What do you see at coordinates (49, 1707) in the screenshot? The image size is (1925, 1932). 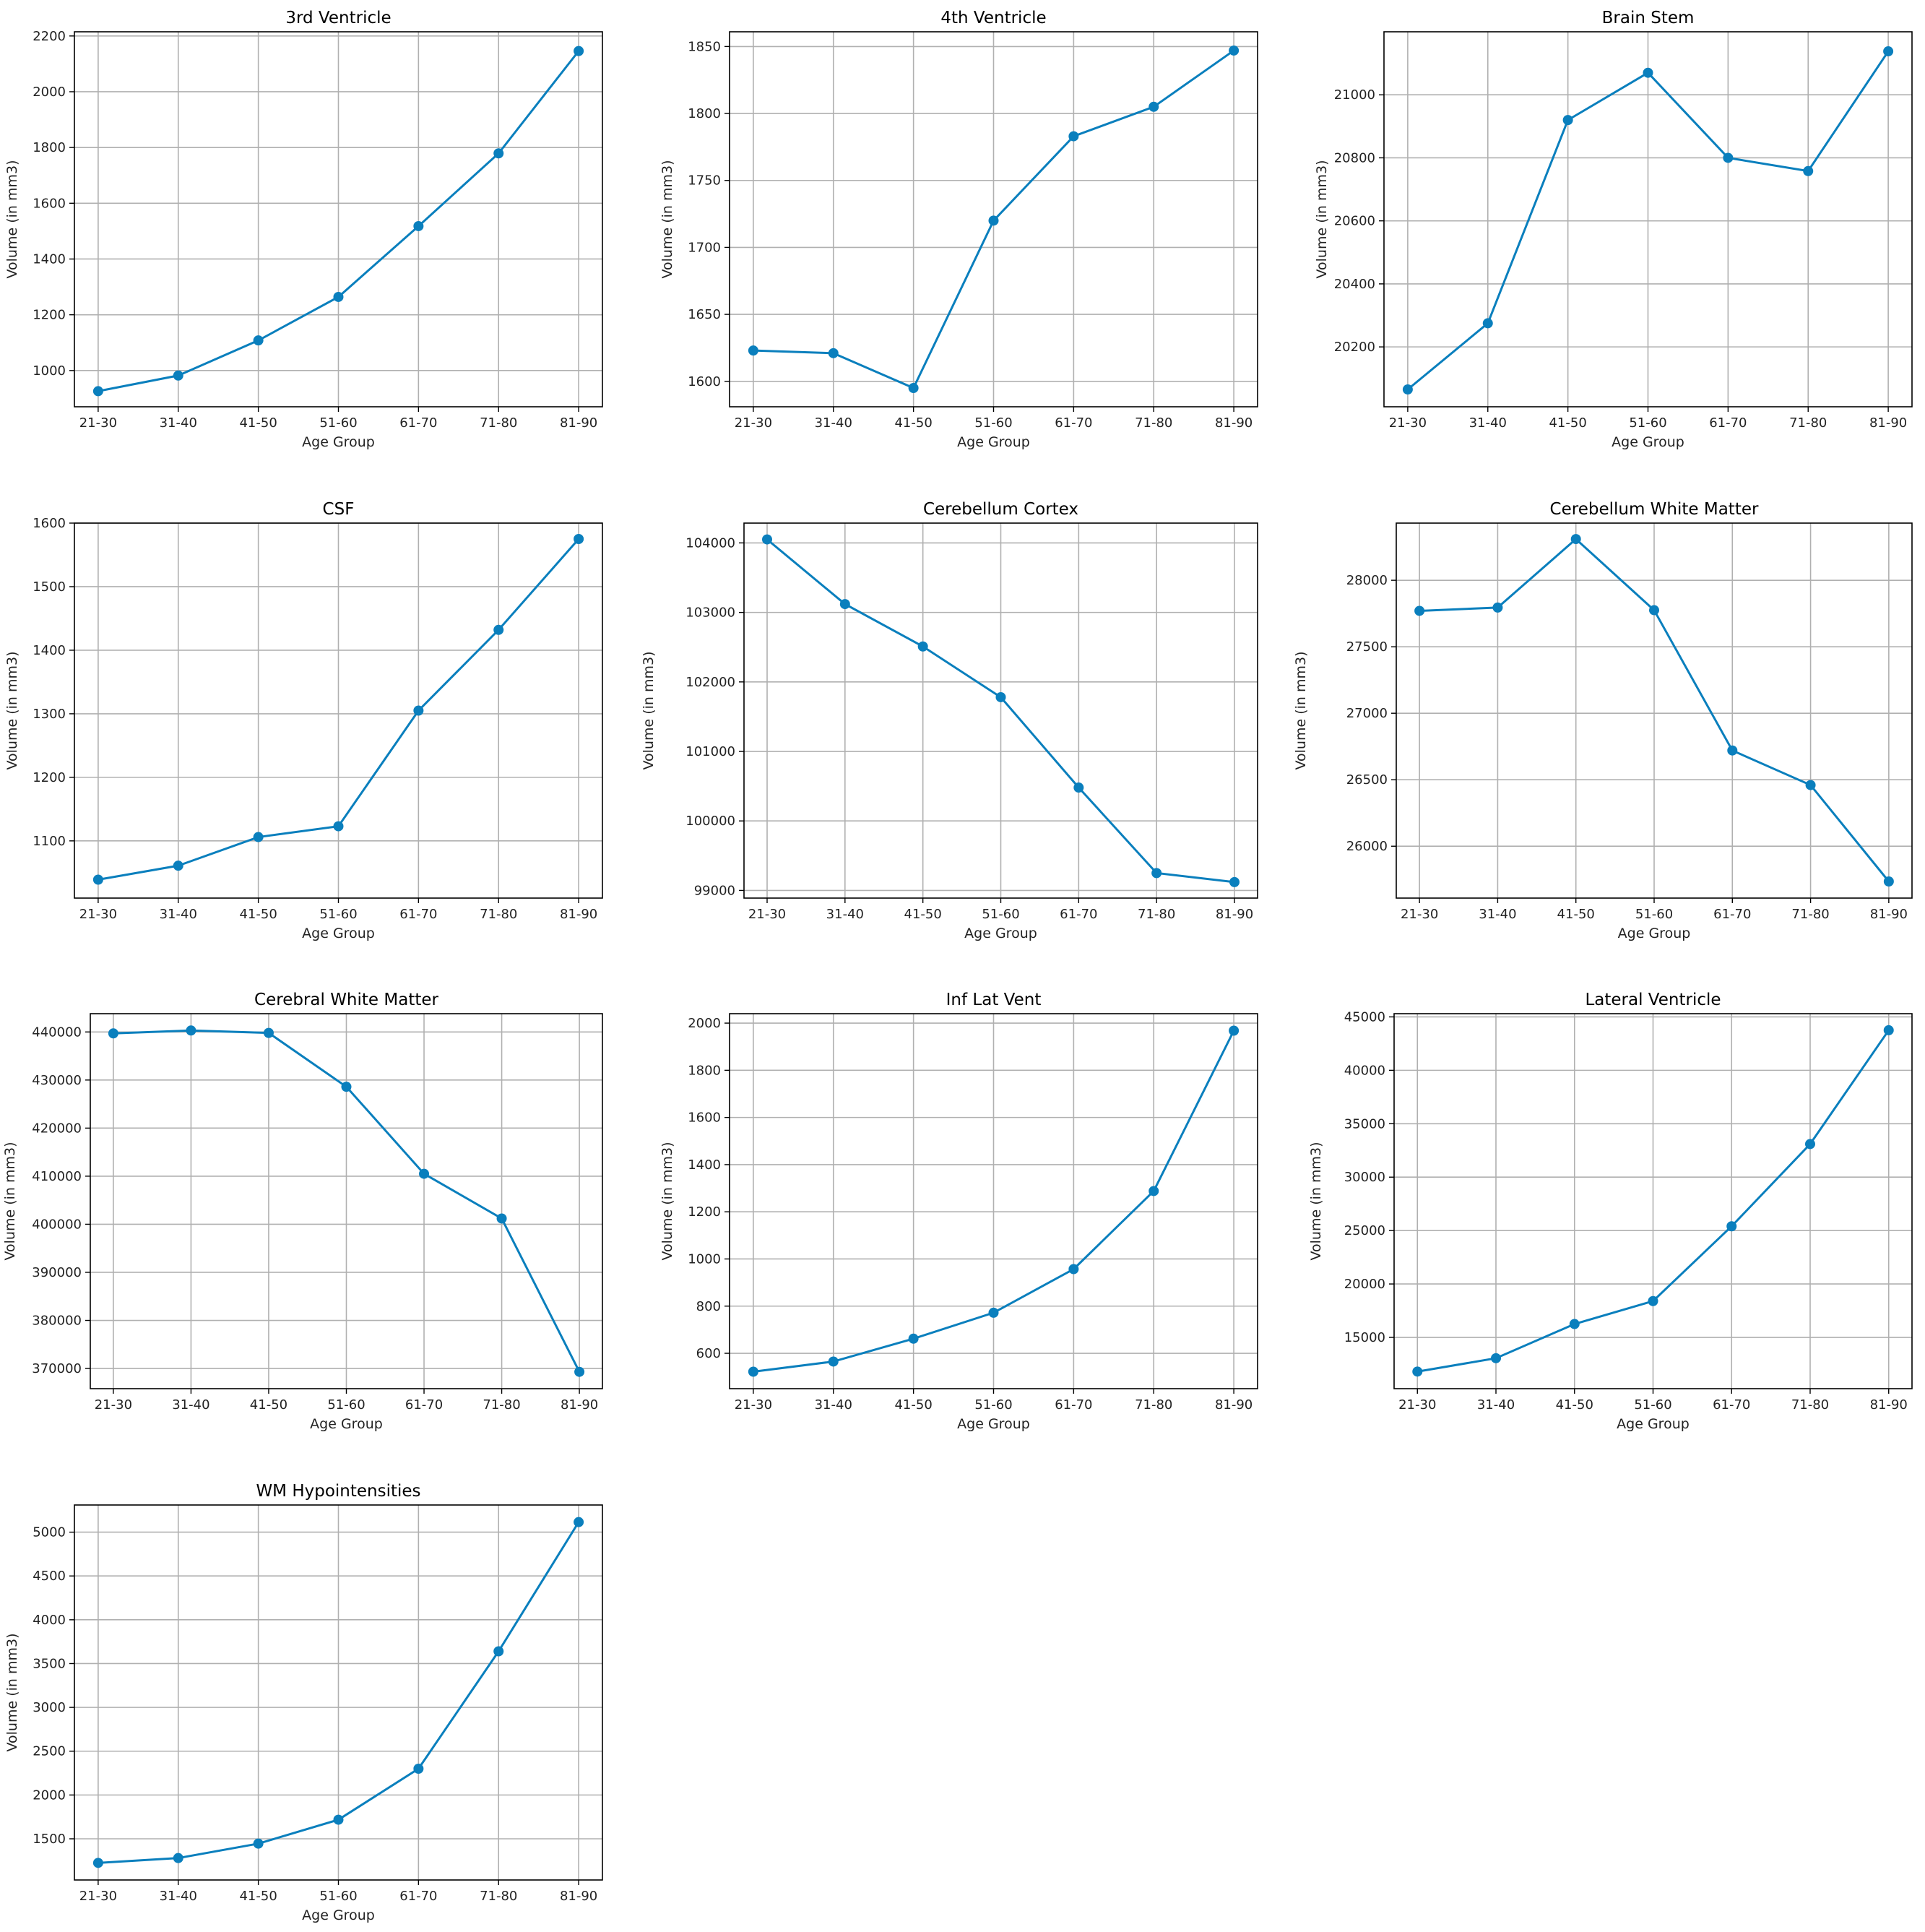 I see `y-tick-label: 3000` at bounding box center [49, 1707].